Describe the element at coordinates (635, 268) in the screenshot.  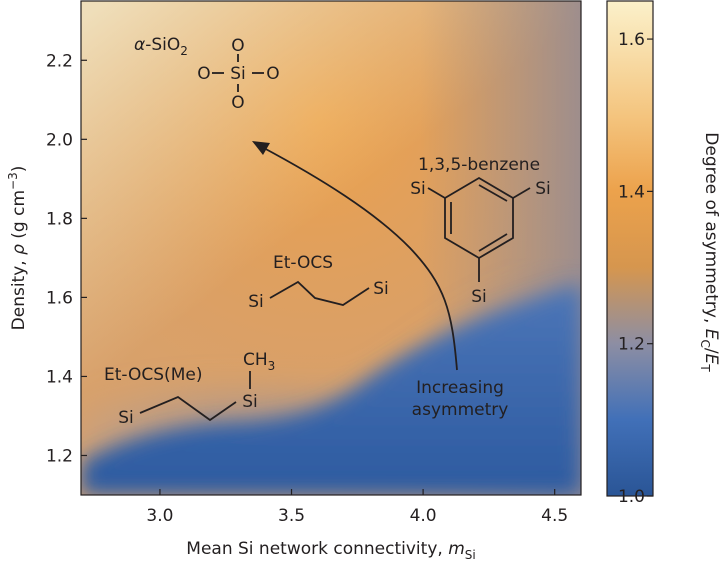
I see `colorbar-ticks: 1.0 1.2 1.4 1.6` at that location.